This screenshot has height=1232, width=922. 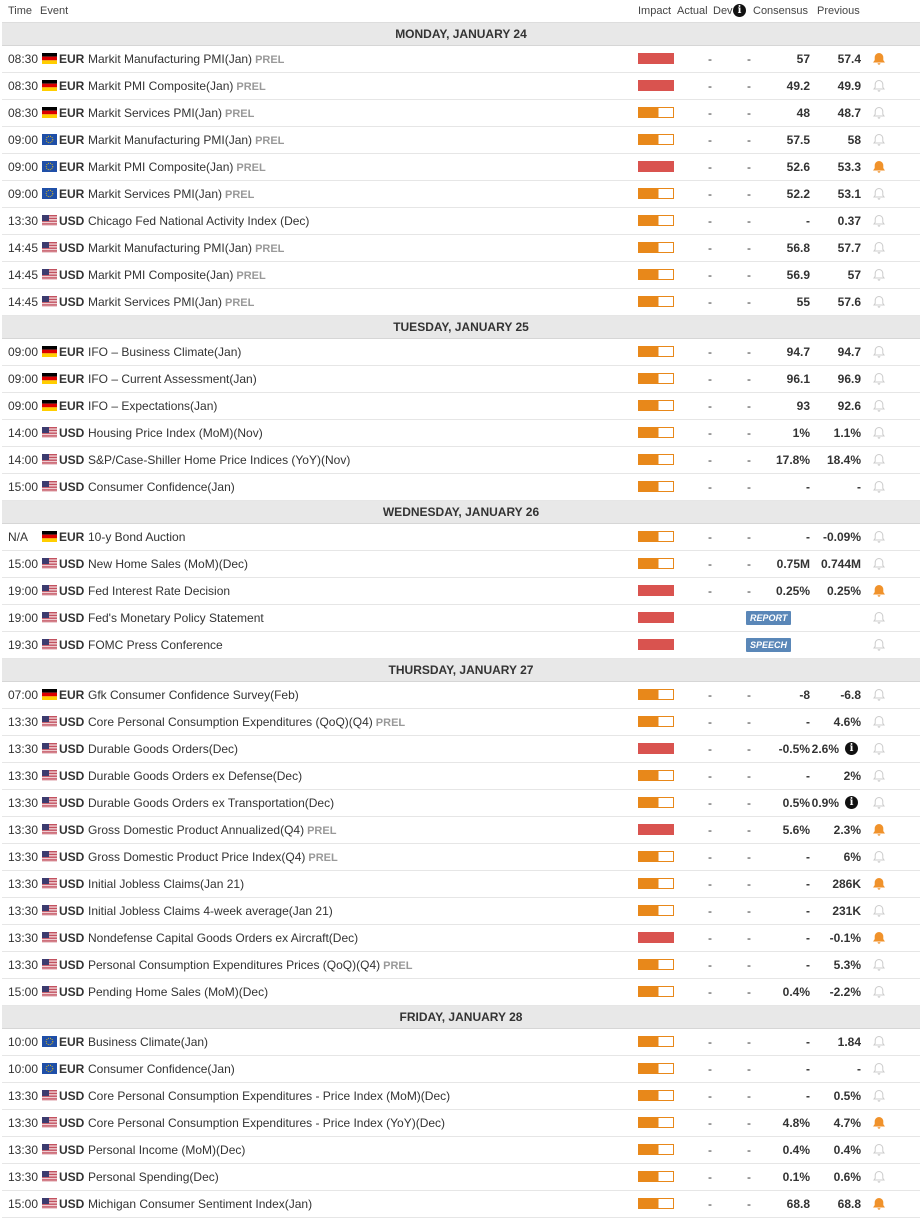 I want to click on event-title: Personal Income (MoM)(Dec), so click(x=167, y=1150).